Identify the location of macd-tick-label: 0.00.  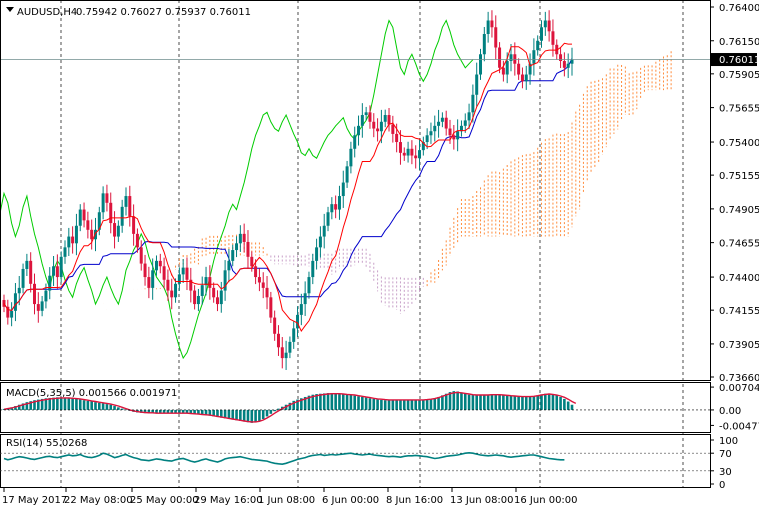
(730, 411).